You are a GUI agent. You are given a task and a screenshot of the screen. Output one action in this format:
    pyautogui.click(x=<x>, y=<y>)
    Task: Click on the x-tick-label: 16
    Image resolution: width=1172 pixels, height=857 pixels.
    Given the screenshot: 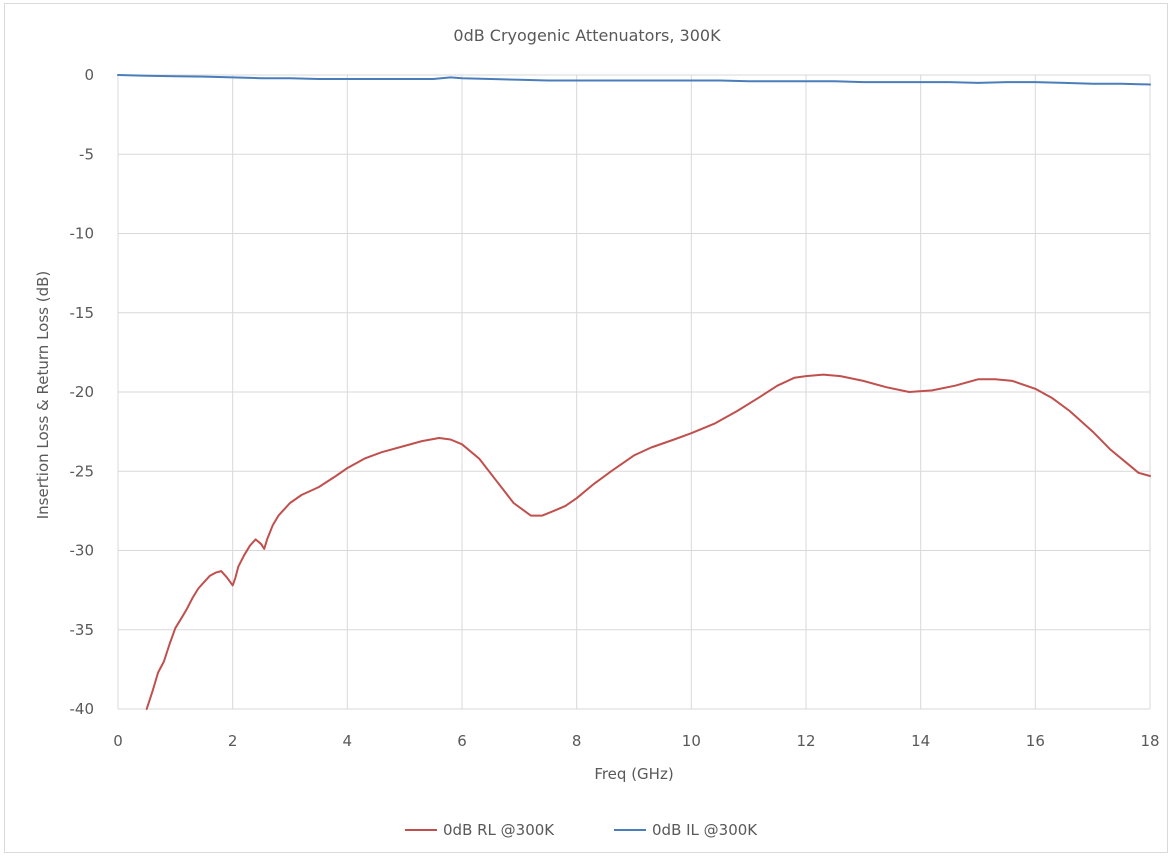 What is the action you would take?
    pyautogui.click(x=1035, y=741)
    